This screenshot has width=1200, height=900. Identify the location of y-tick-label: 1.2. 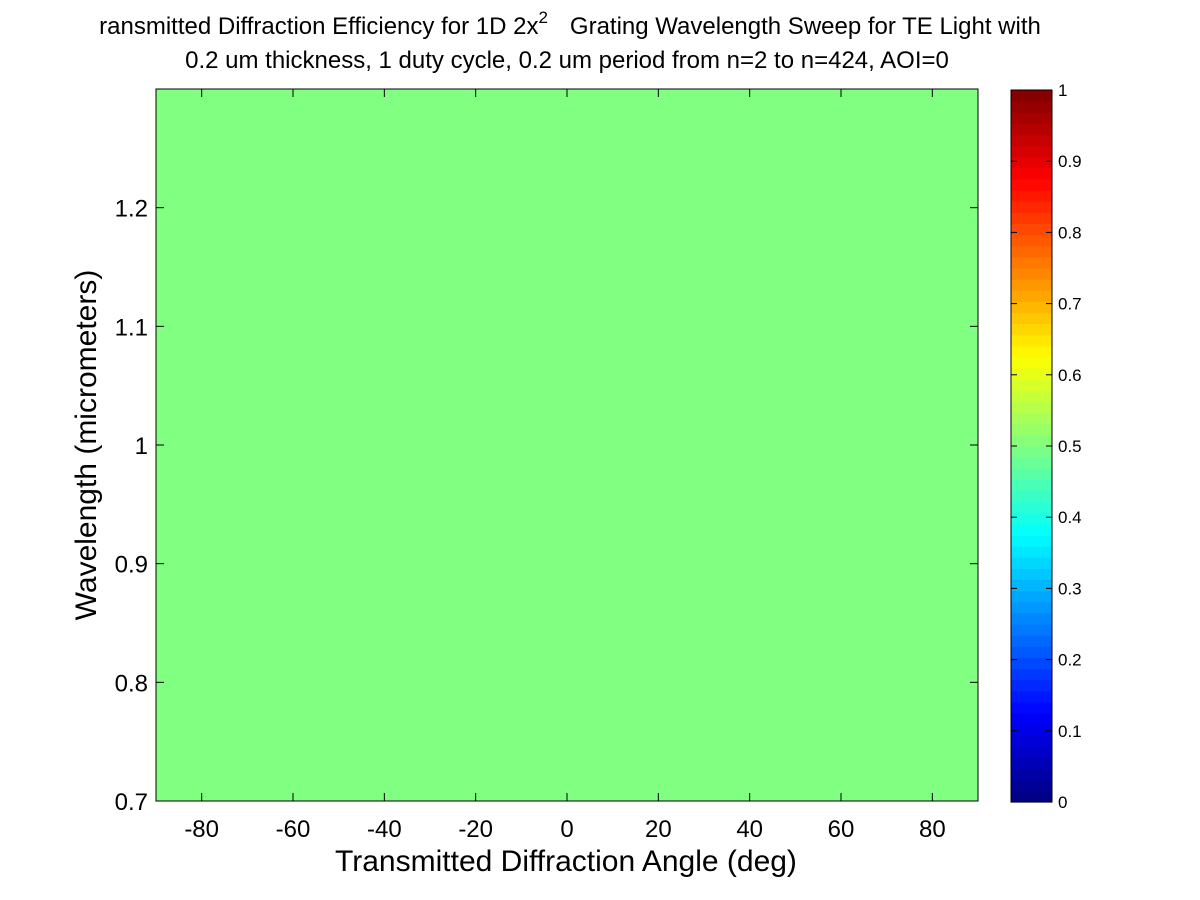
(131, 209).